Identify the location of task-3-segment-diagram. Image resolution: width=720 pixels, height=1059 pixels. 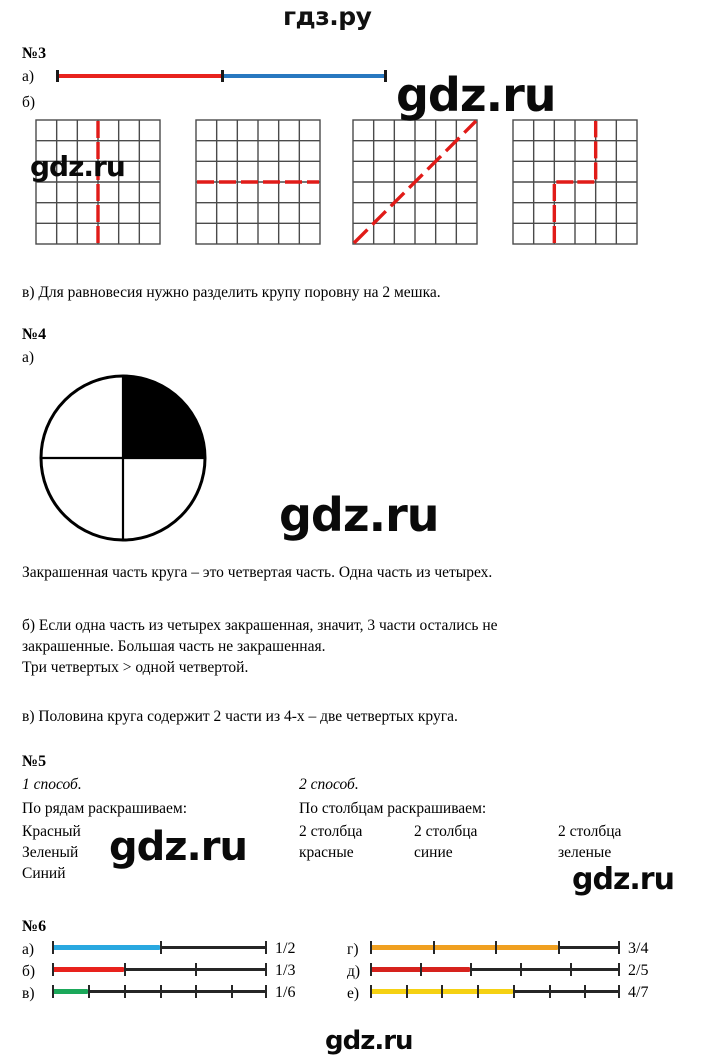
(222, 76).